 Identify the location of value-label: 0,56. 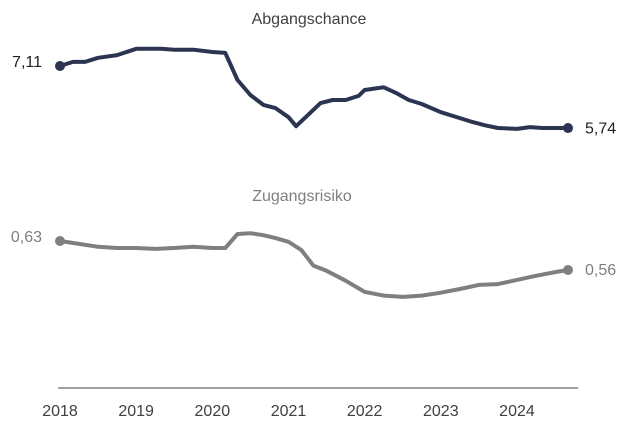
(600, 270).